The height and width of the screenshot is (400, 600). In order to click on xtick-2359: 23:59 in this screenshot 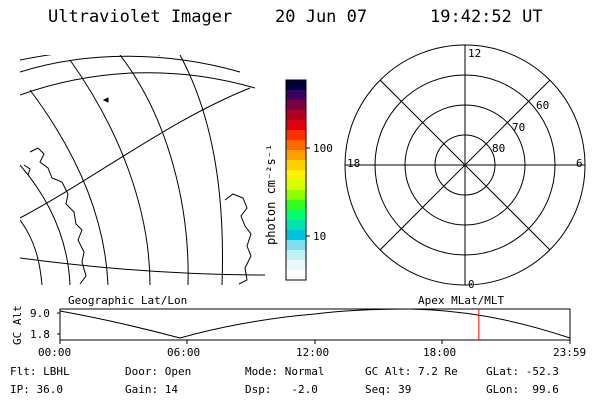, I will do `click(570, 352)`.